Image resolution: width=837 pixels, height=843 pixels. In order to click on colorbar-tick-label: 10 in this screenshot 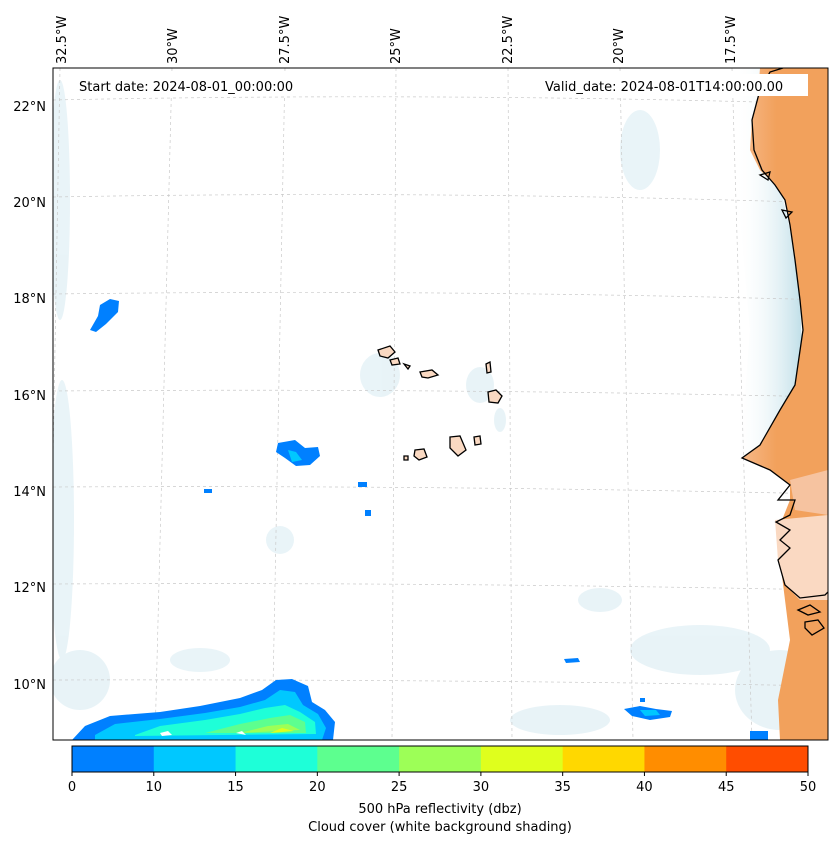, I will do `click(154, 787)`.